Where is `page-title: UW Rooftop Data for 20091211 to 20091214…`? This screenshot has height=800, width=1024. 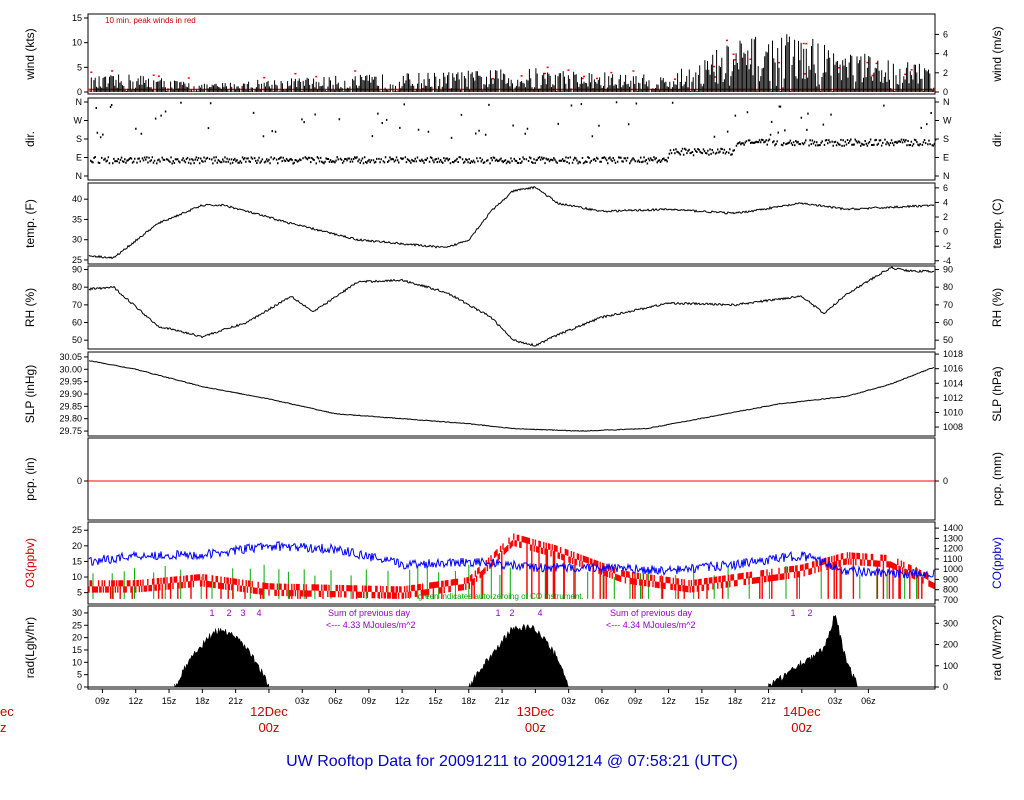
page-title: UW Rooftop Data for 20091211 to 20091214… is located at coordinates (512, 761).